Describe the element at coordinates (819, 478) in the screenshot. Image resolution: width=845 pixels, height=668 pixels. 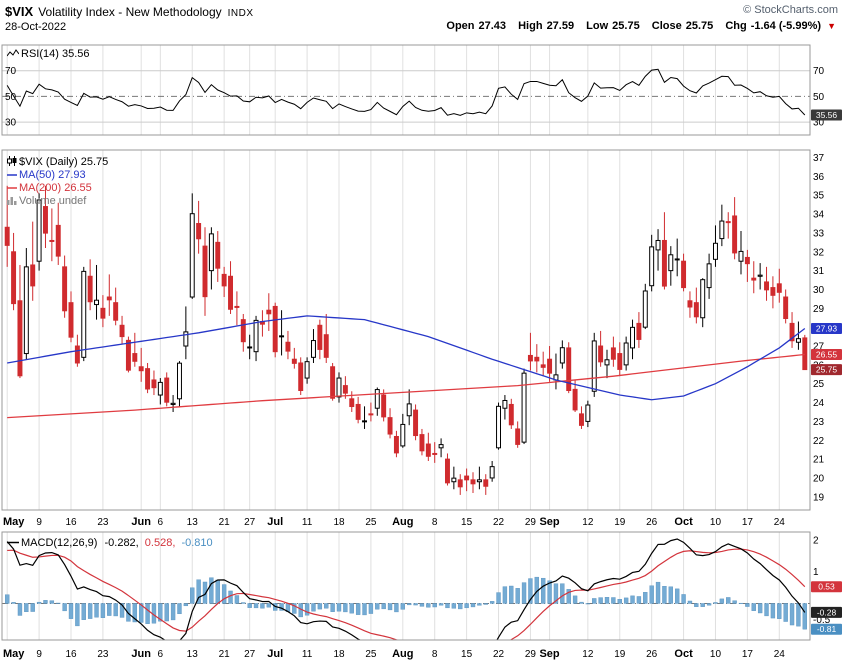
I see `svg-text: 20` at that location.